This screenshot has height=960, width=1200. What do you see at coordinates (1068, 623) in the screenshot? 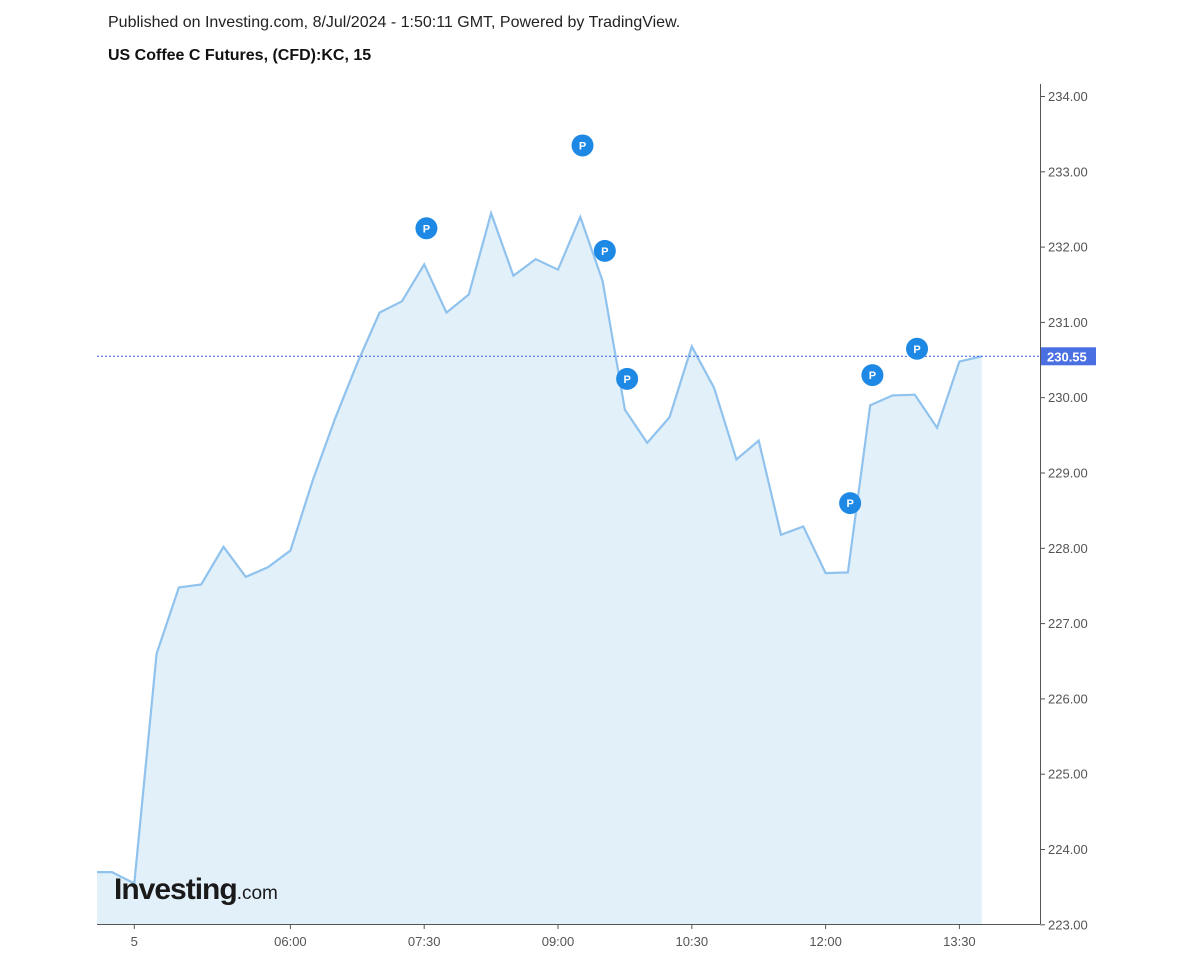
I see `y-tick-label: 227.00` at bounding box center [1068, 623].